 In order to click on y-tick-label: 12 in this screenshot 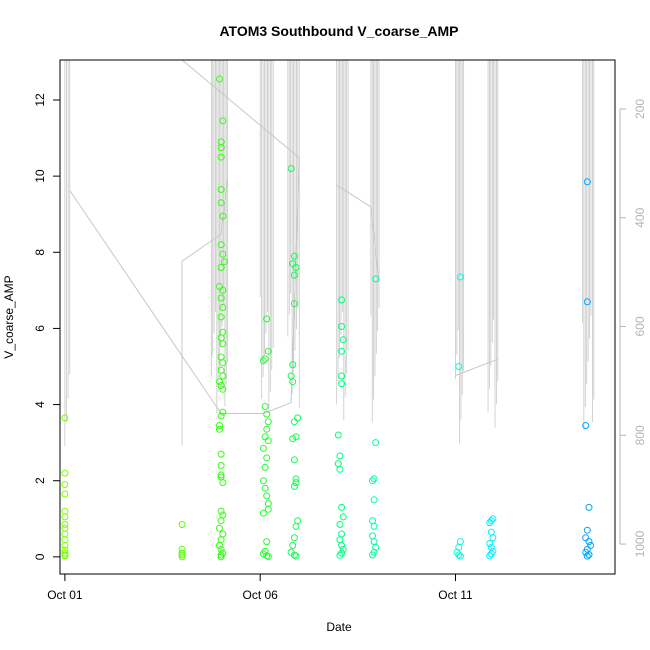, I will do `click(40, 100)`.